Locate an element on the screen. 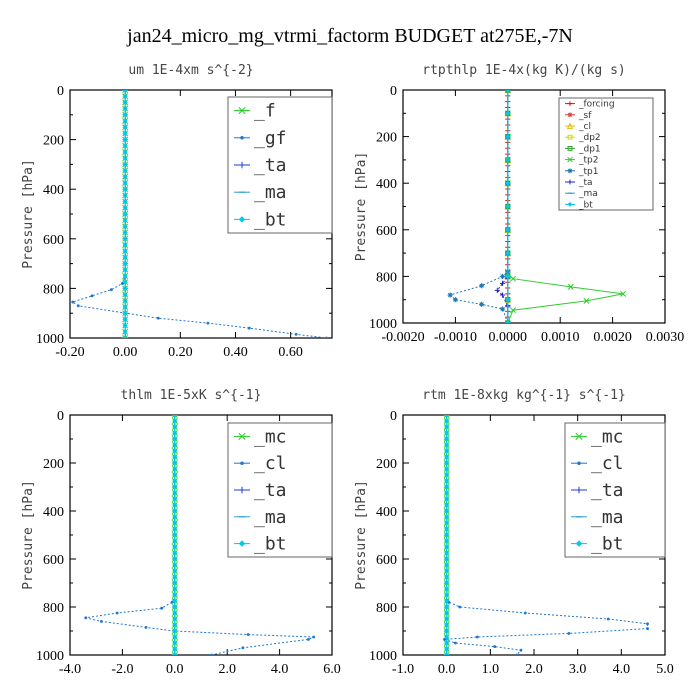  x-tick-label: 0.0020 is located at coordinates (612, 337).